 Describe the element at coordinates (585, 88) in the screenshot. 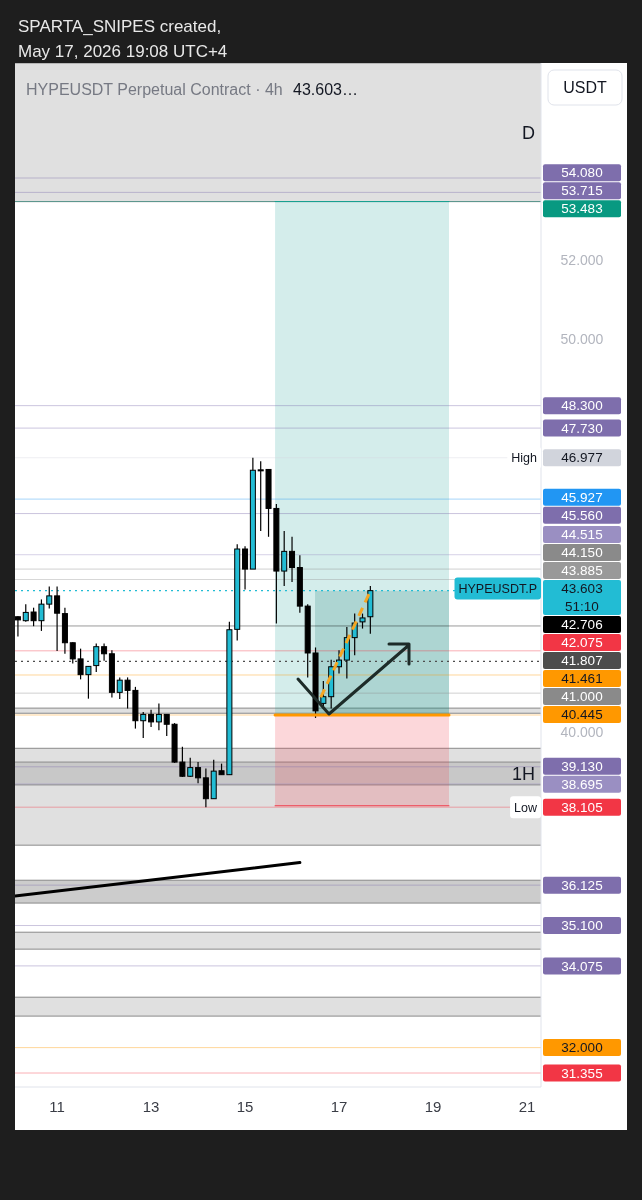

I see `y-axis-title: USDT` at that location.